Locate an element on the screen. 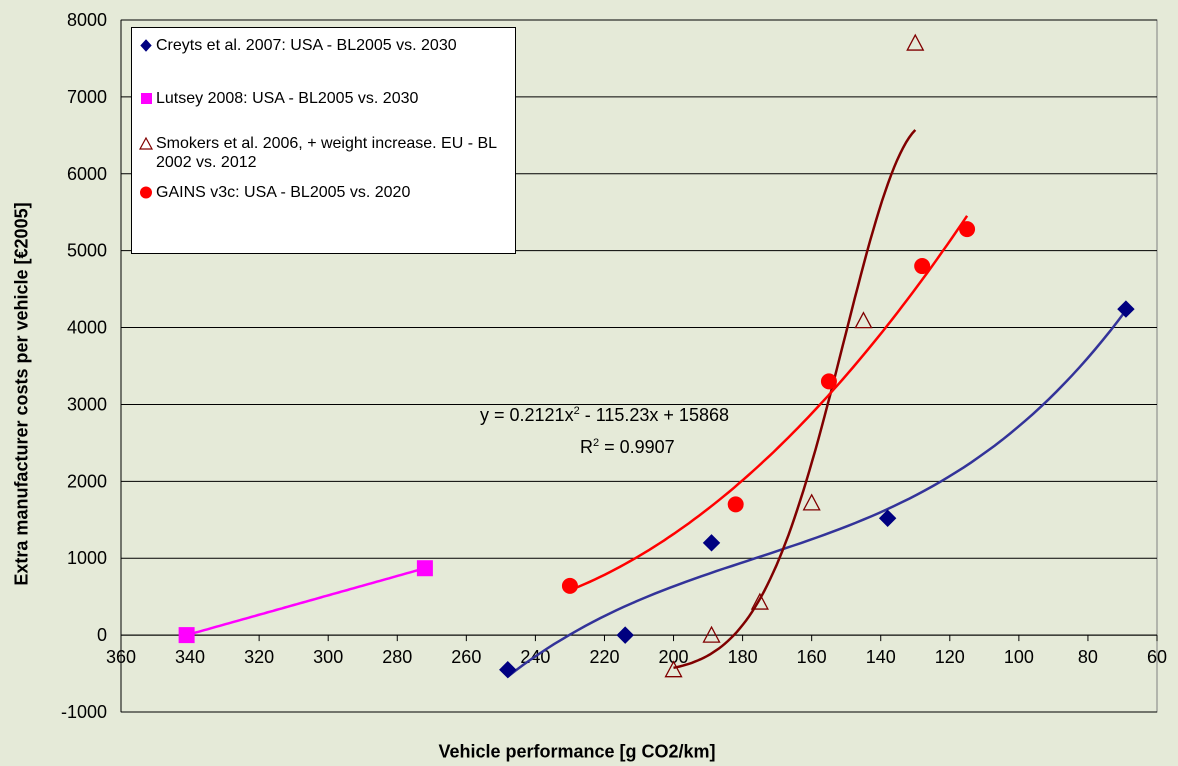 The width and height of the screenshot is (1178, 766). x-tick-label: 340 is located at coordinates (190, 657).